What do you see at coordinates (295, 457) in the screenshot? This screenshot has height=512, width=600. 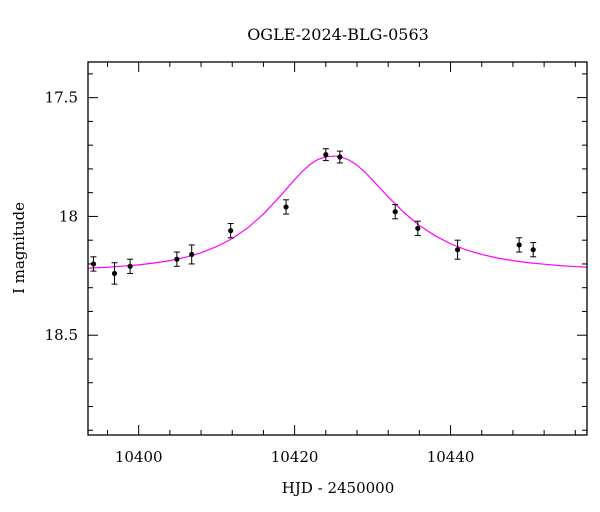 I see `x-tick-label: 10420` at bounding box center [295, 457].